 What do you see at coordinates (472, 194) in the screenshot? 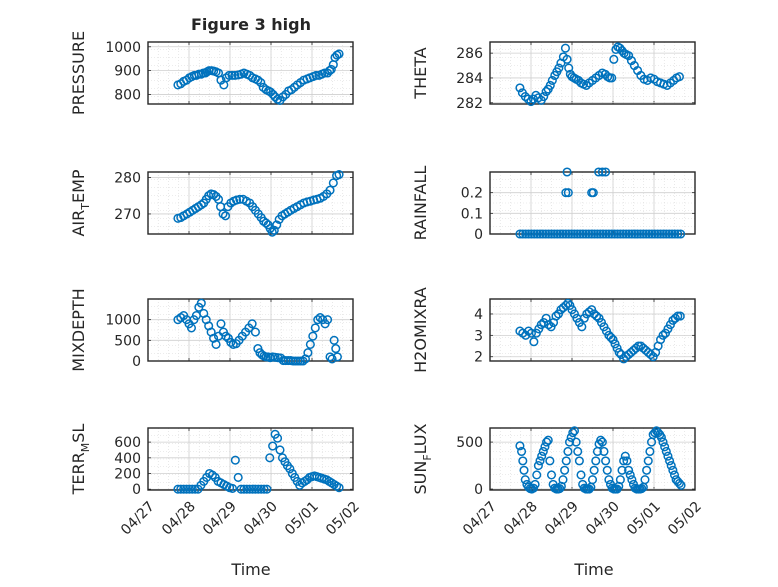
I see `panel-rainfall-y-tick-label: 0.2` at bounding box center [472, 194].